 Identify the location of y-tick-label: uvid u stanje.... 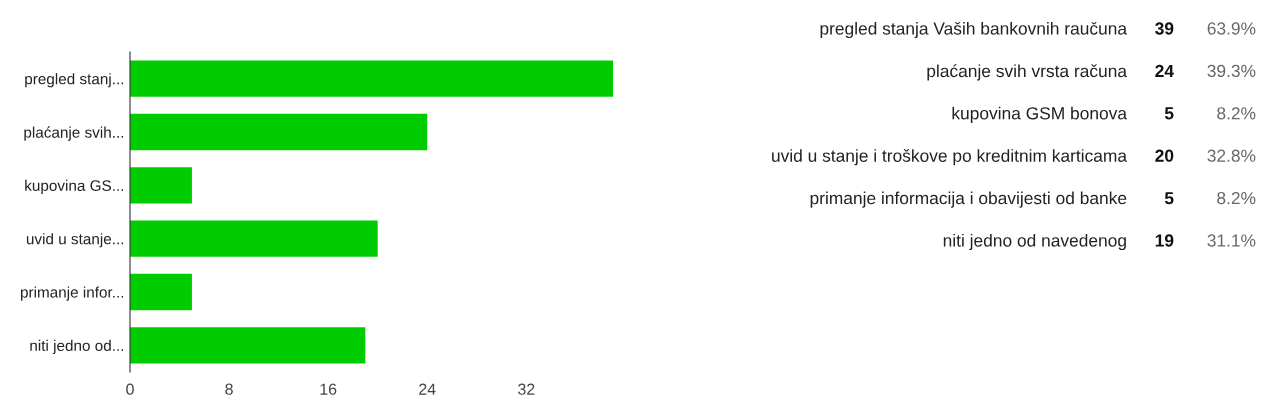
(75, 240).